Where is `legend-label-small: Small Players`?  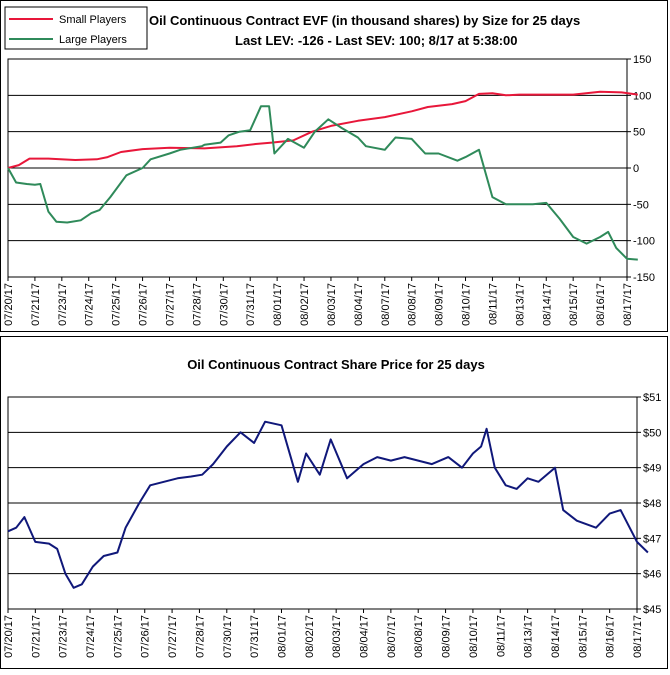
legend-label-small: Small Players is located at coordinates (93, 20).